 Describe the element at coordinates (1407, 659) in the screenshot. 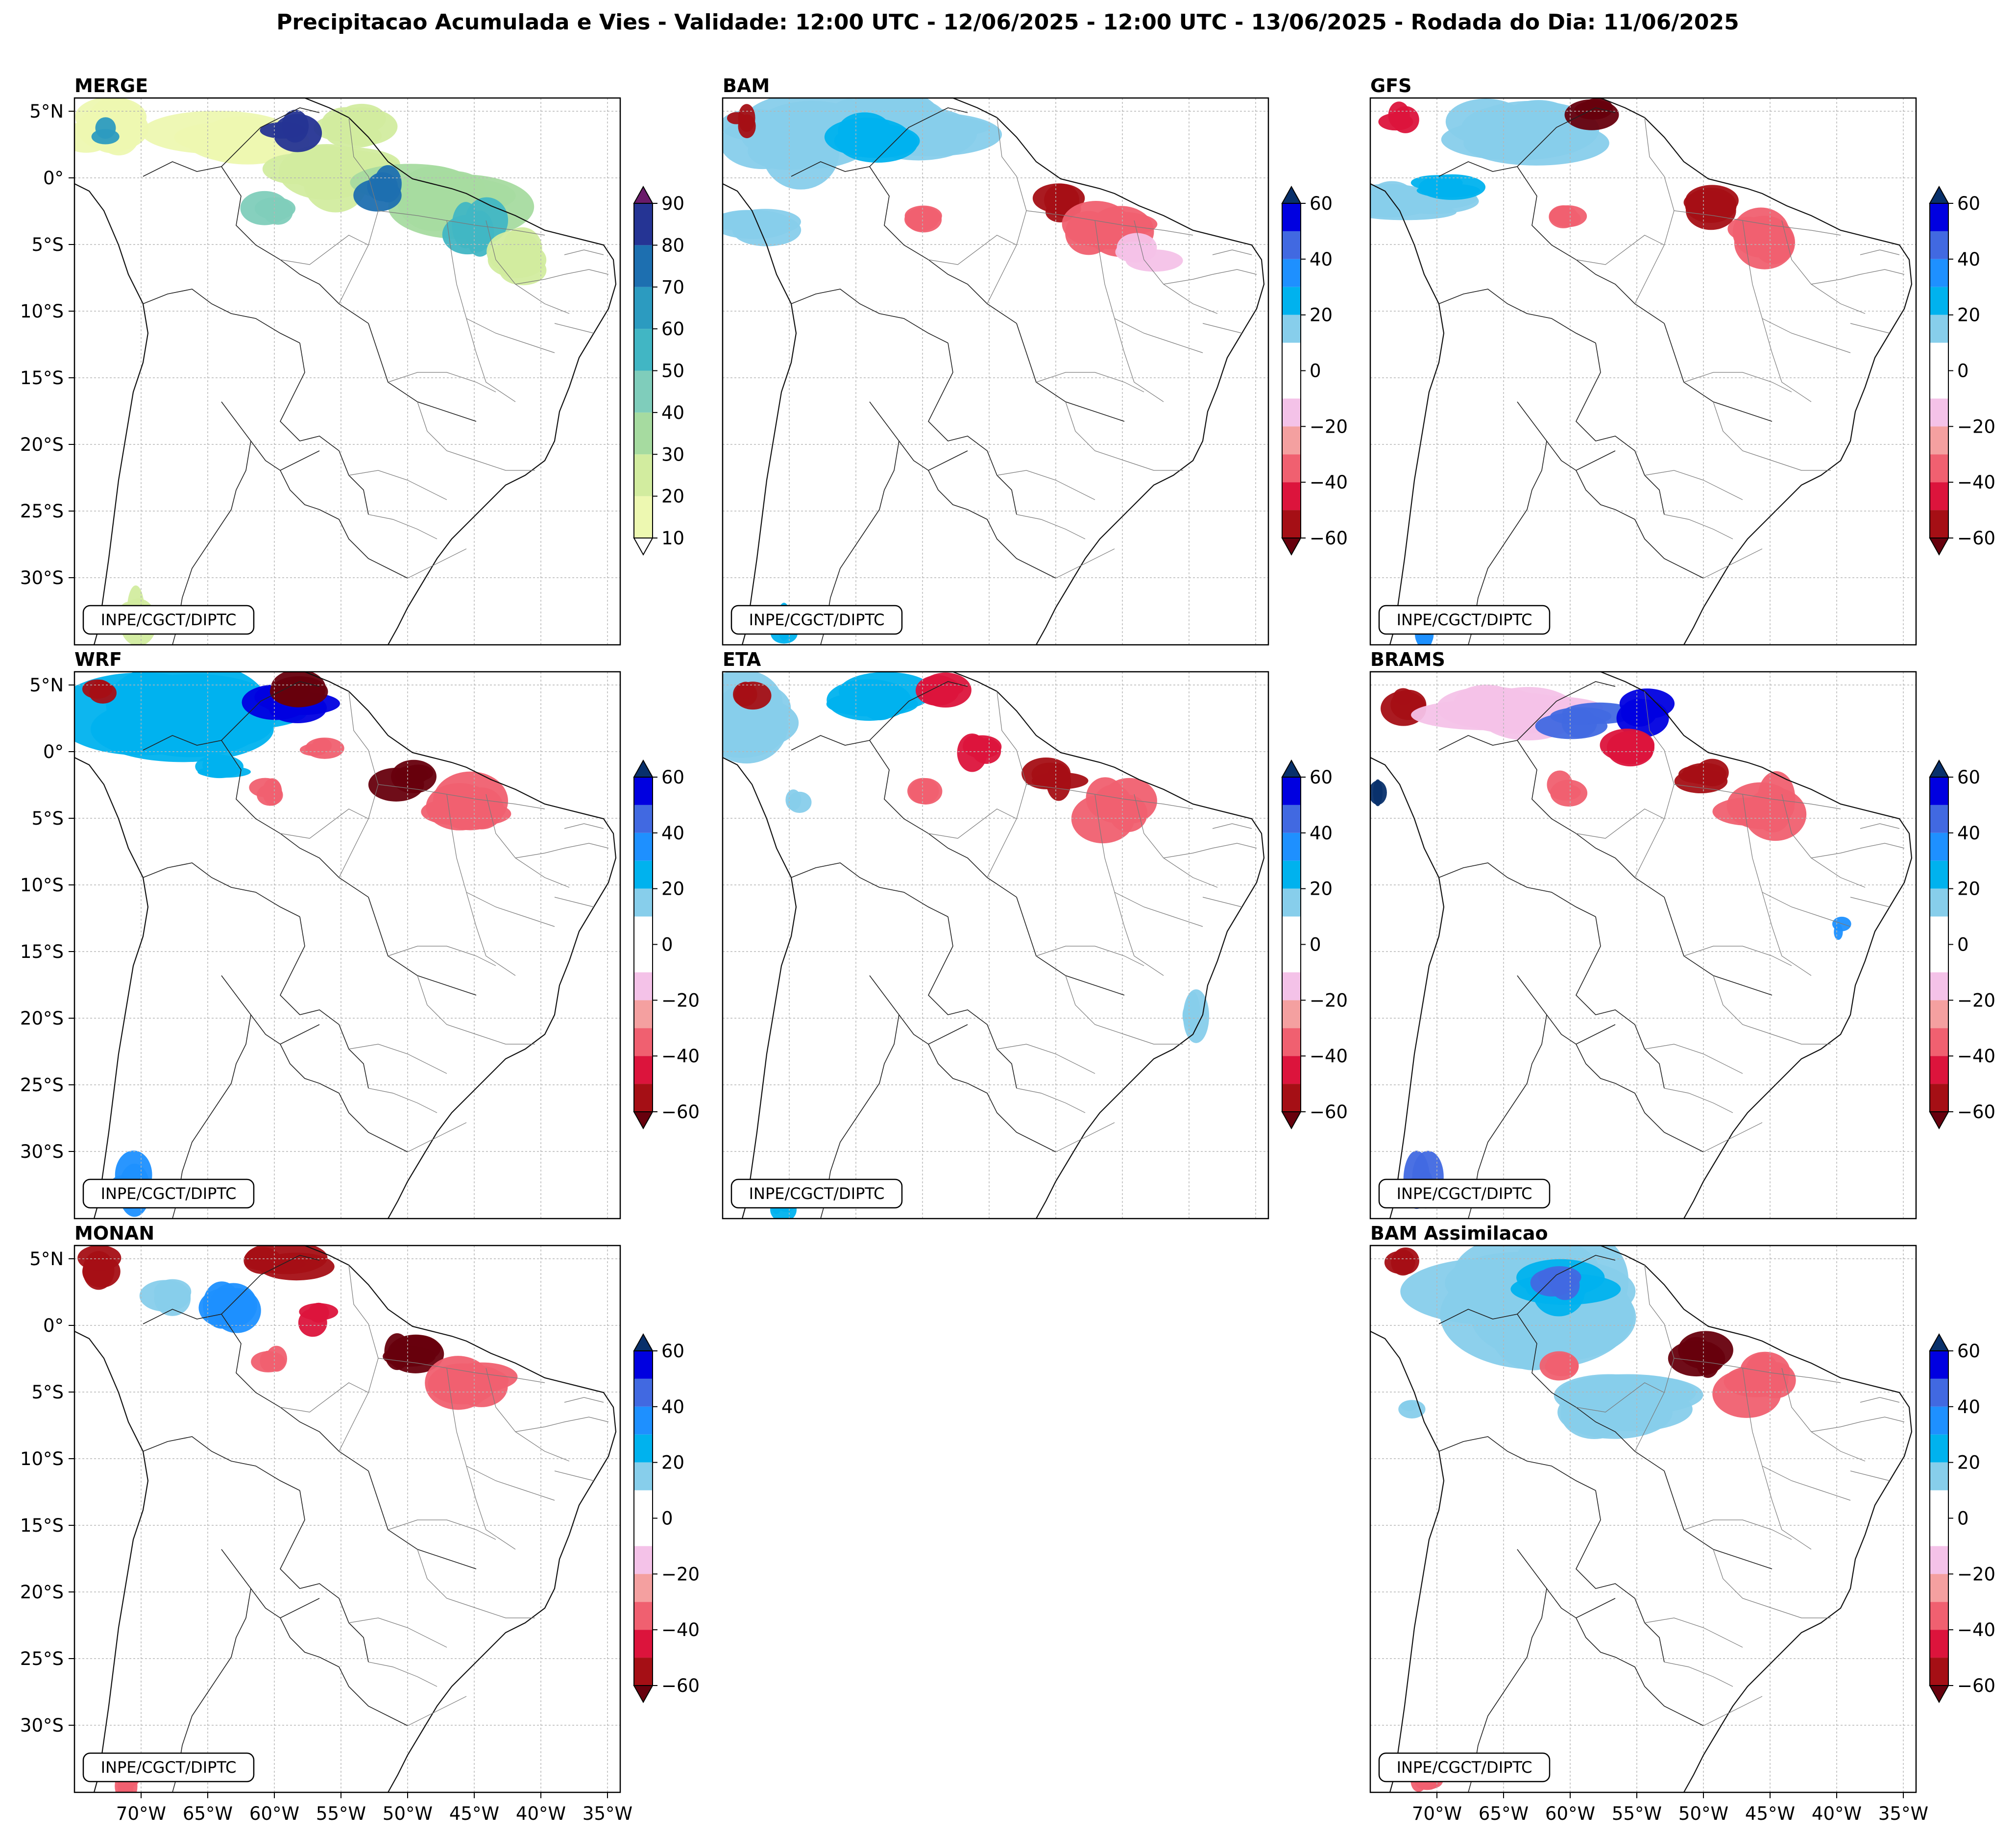

I see `panel-title: BRAMS` at that location.